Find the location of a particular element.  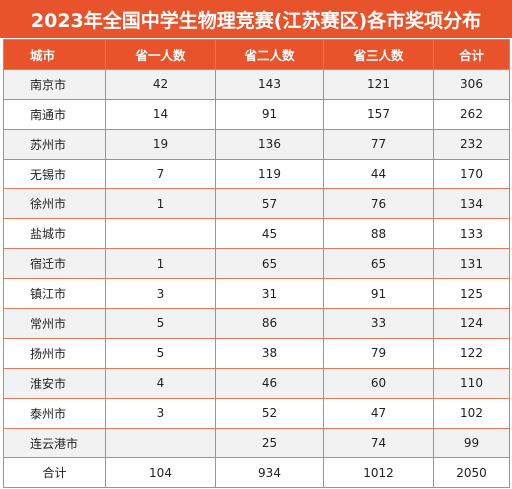

table-row: 镇江市 3 31 91 125 is located at coordinates (256, 294).